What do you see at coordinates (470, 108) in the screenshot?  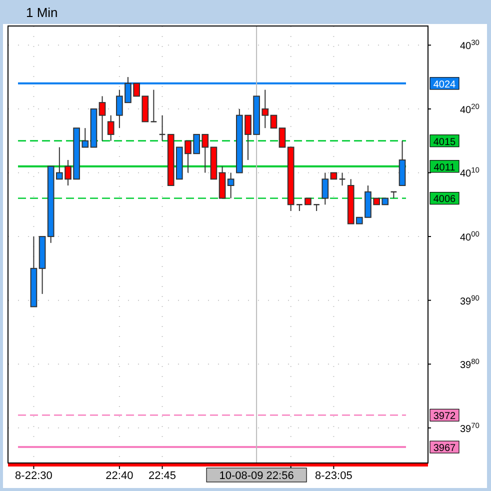 I see `y-tick-label: 40$^{20}$` at bounding box center [470, 108].